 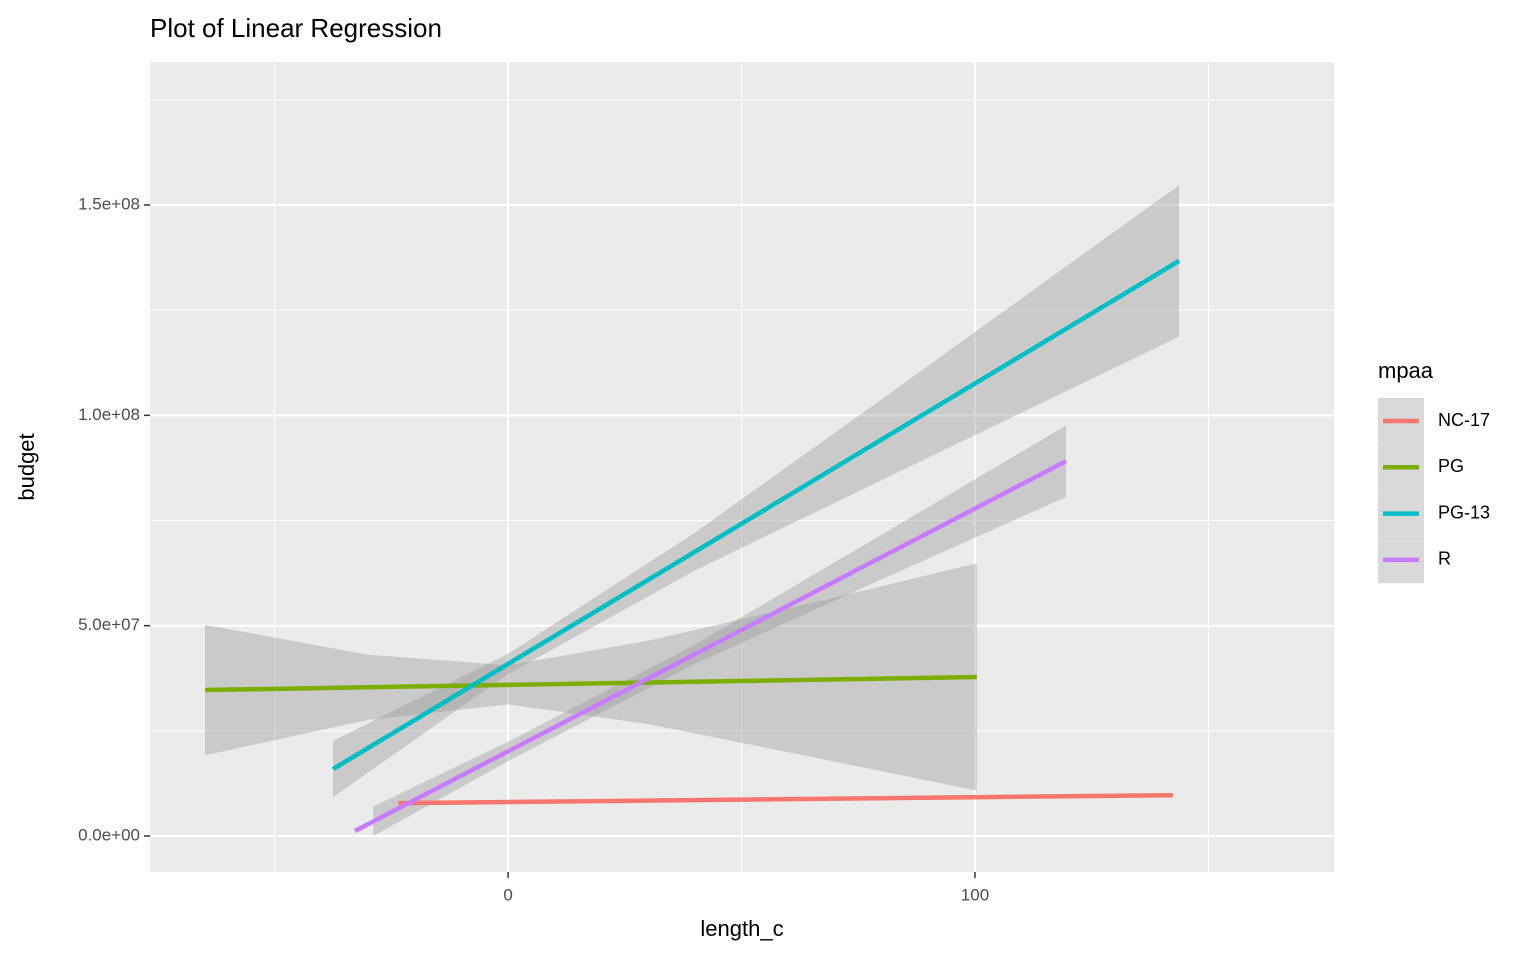 I want to click on y-axis-title: budget, so click(x=26, y=466).